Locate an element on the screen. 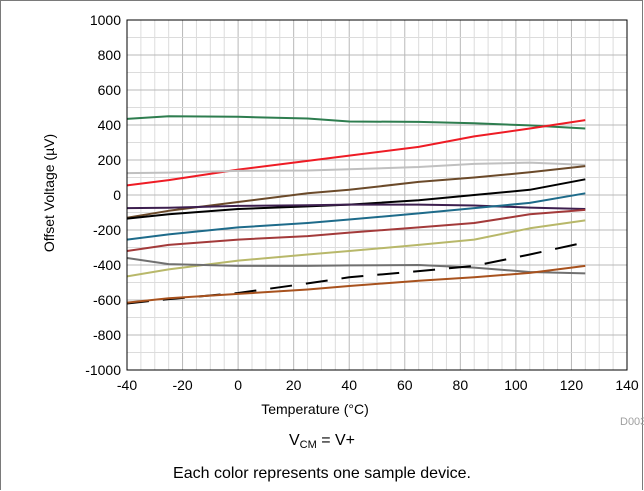 The height and width of the screenshot is (491, 644). y-tick-label: 1000 is located at coordinates (105, 20).